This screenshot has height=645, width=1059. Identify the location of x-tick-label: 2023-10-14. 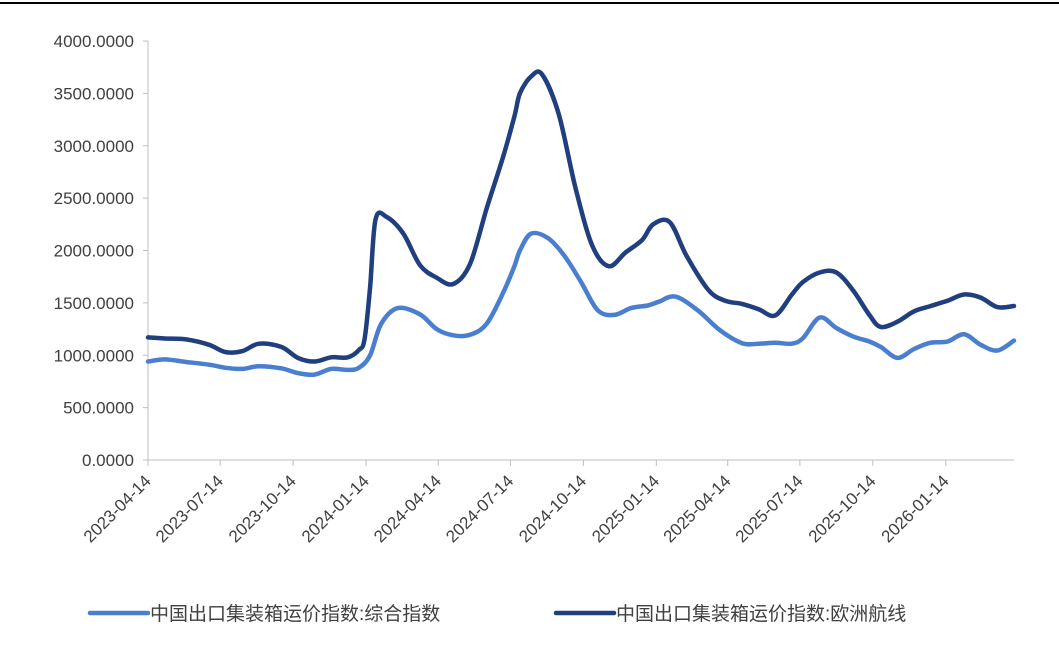
(262, 508).